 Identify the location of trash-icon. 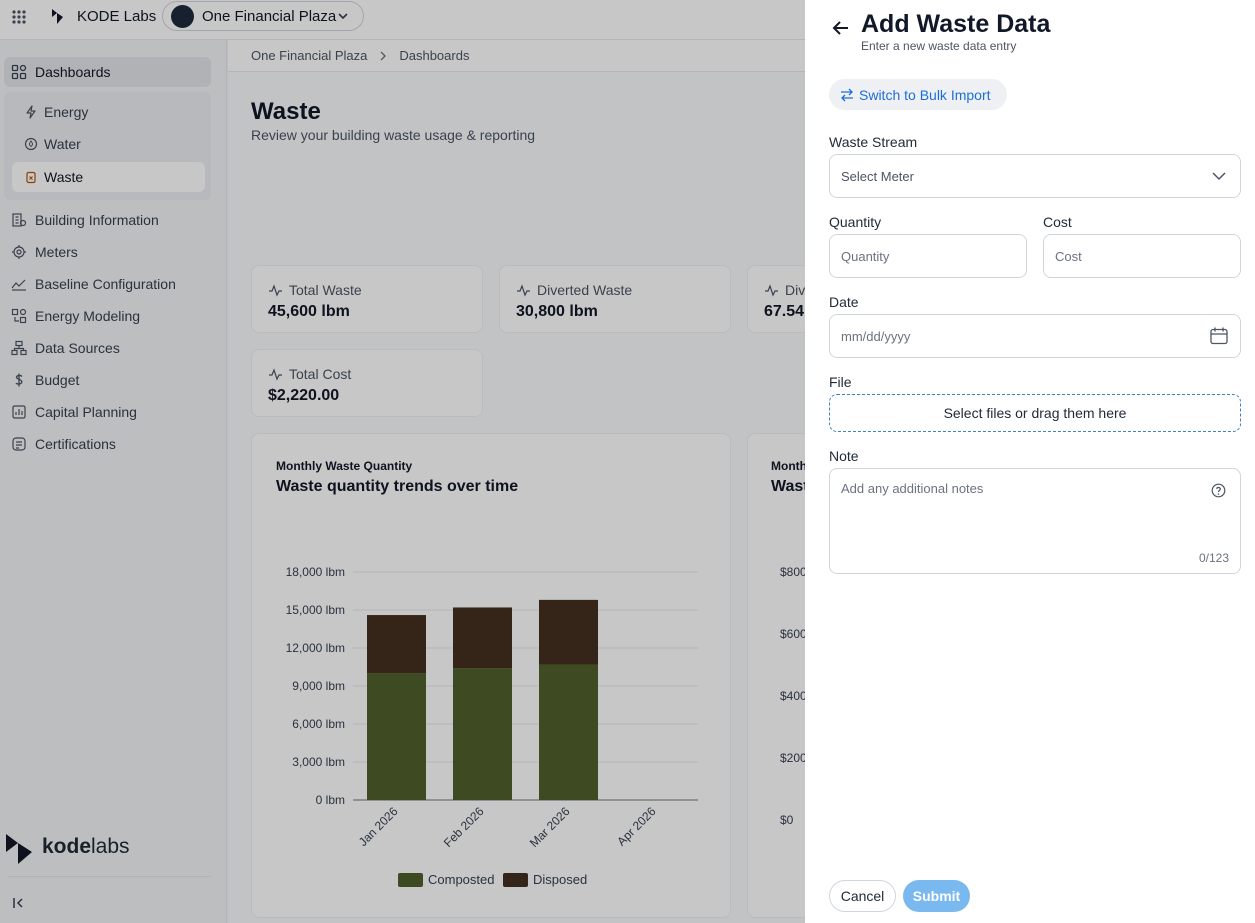
(31, 177).